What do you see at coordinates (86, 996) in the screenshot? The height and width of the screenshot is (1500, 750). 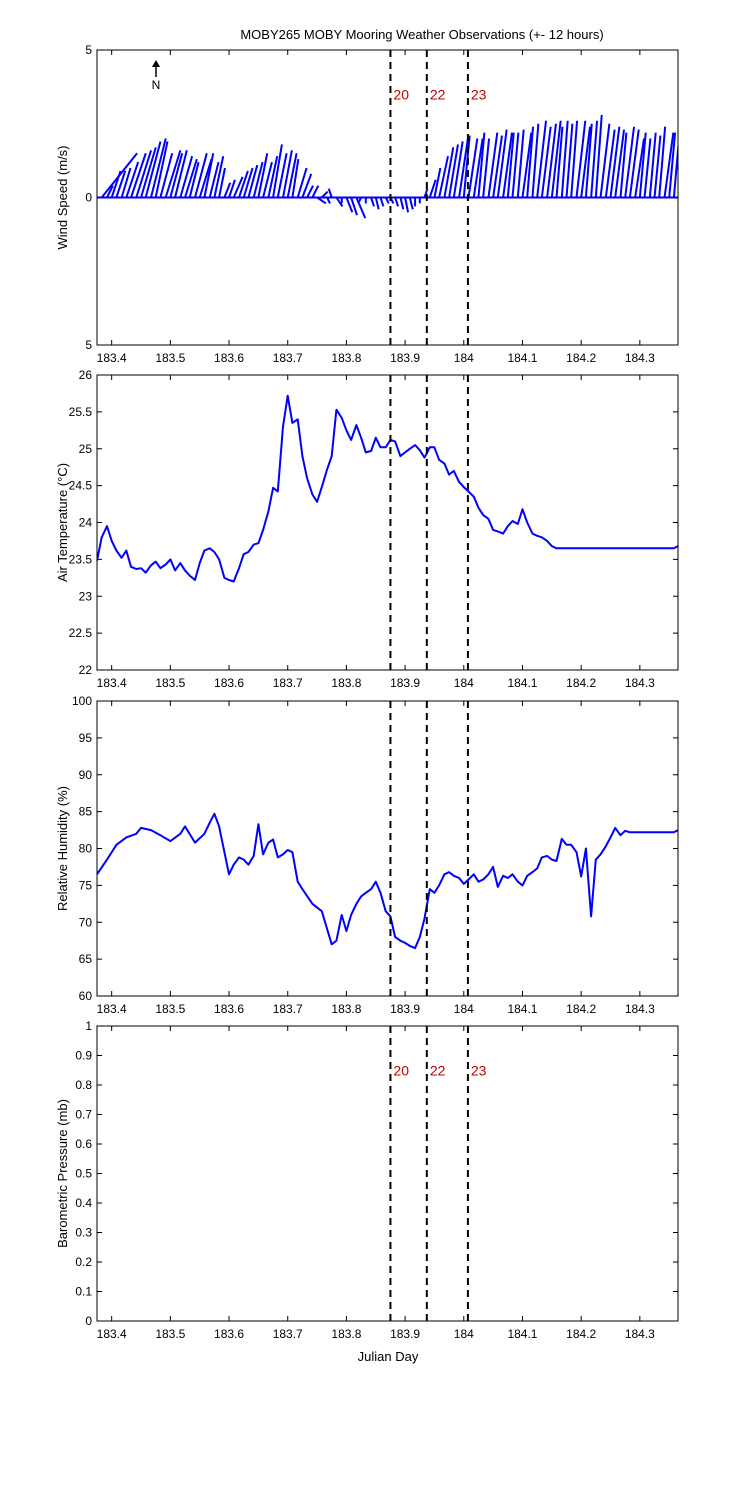 I see `y-tick-label: 60` at bounding box center [86, 996].